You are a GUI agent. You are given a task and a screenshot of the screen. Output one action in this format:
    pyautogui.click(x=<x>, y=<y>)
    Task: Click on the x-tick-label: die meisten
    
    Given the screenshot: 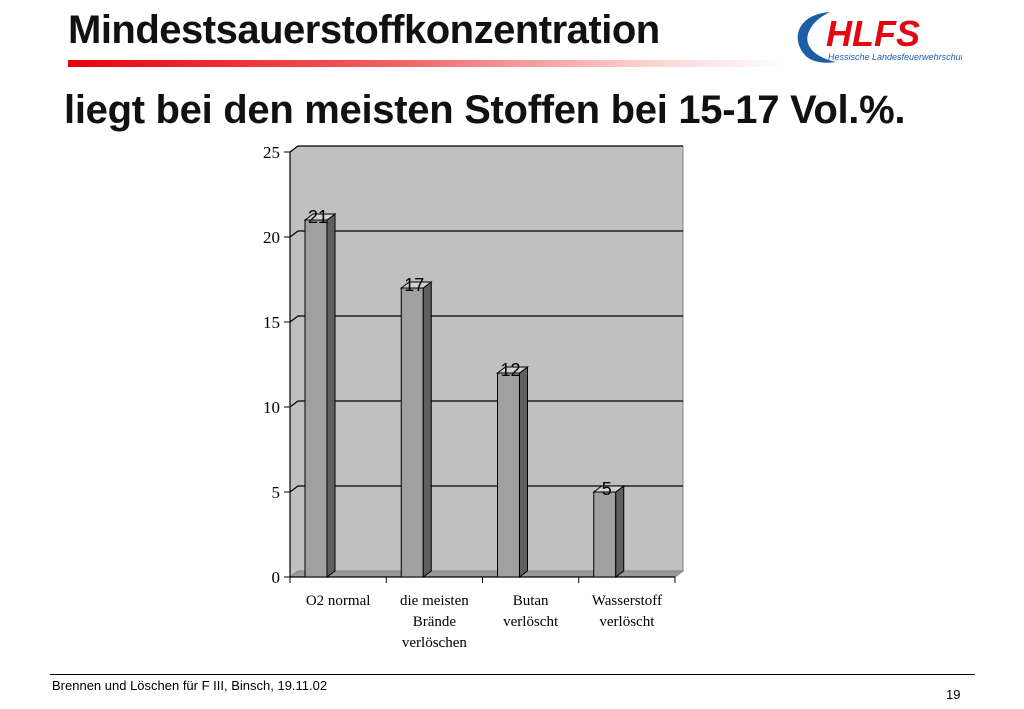 What is the action you would take?
    pyautogui.click(x=434, y=601)
    